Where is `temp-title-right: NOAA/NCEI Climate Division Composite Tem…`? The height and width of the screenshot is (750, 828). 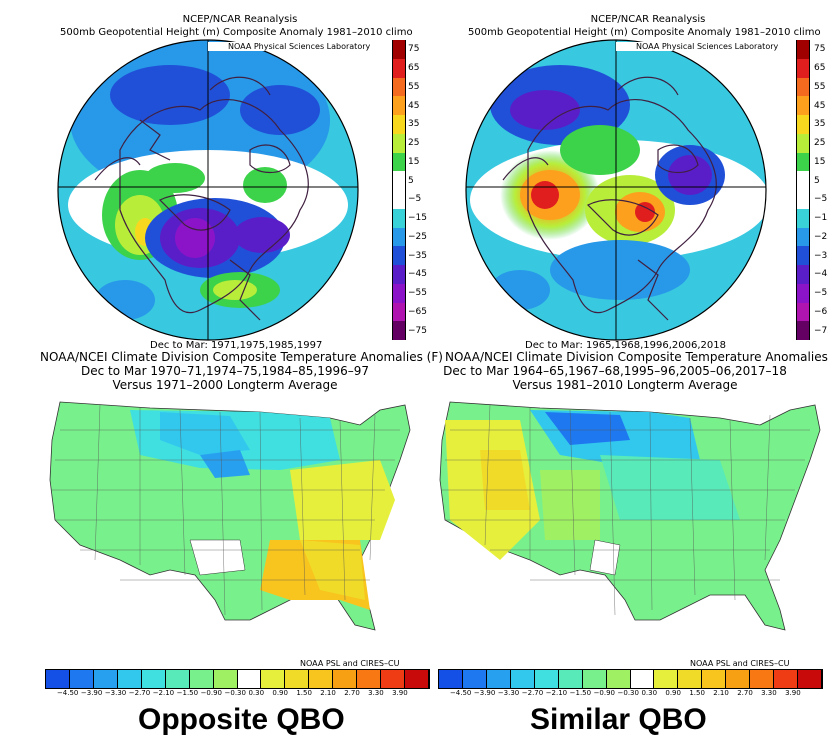 temp-title-right: NOAA/NCEI Climate Division Composite Tem… is located at coordinates (636, 357).